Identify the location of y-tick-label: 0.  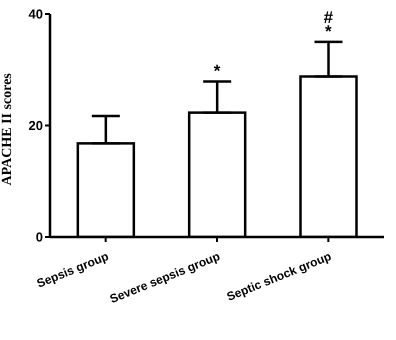
(39, 237).